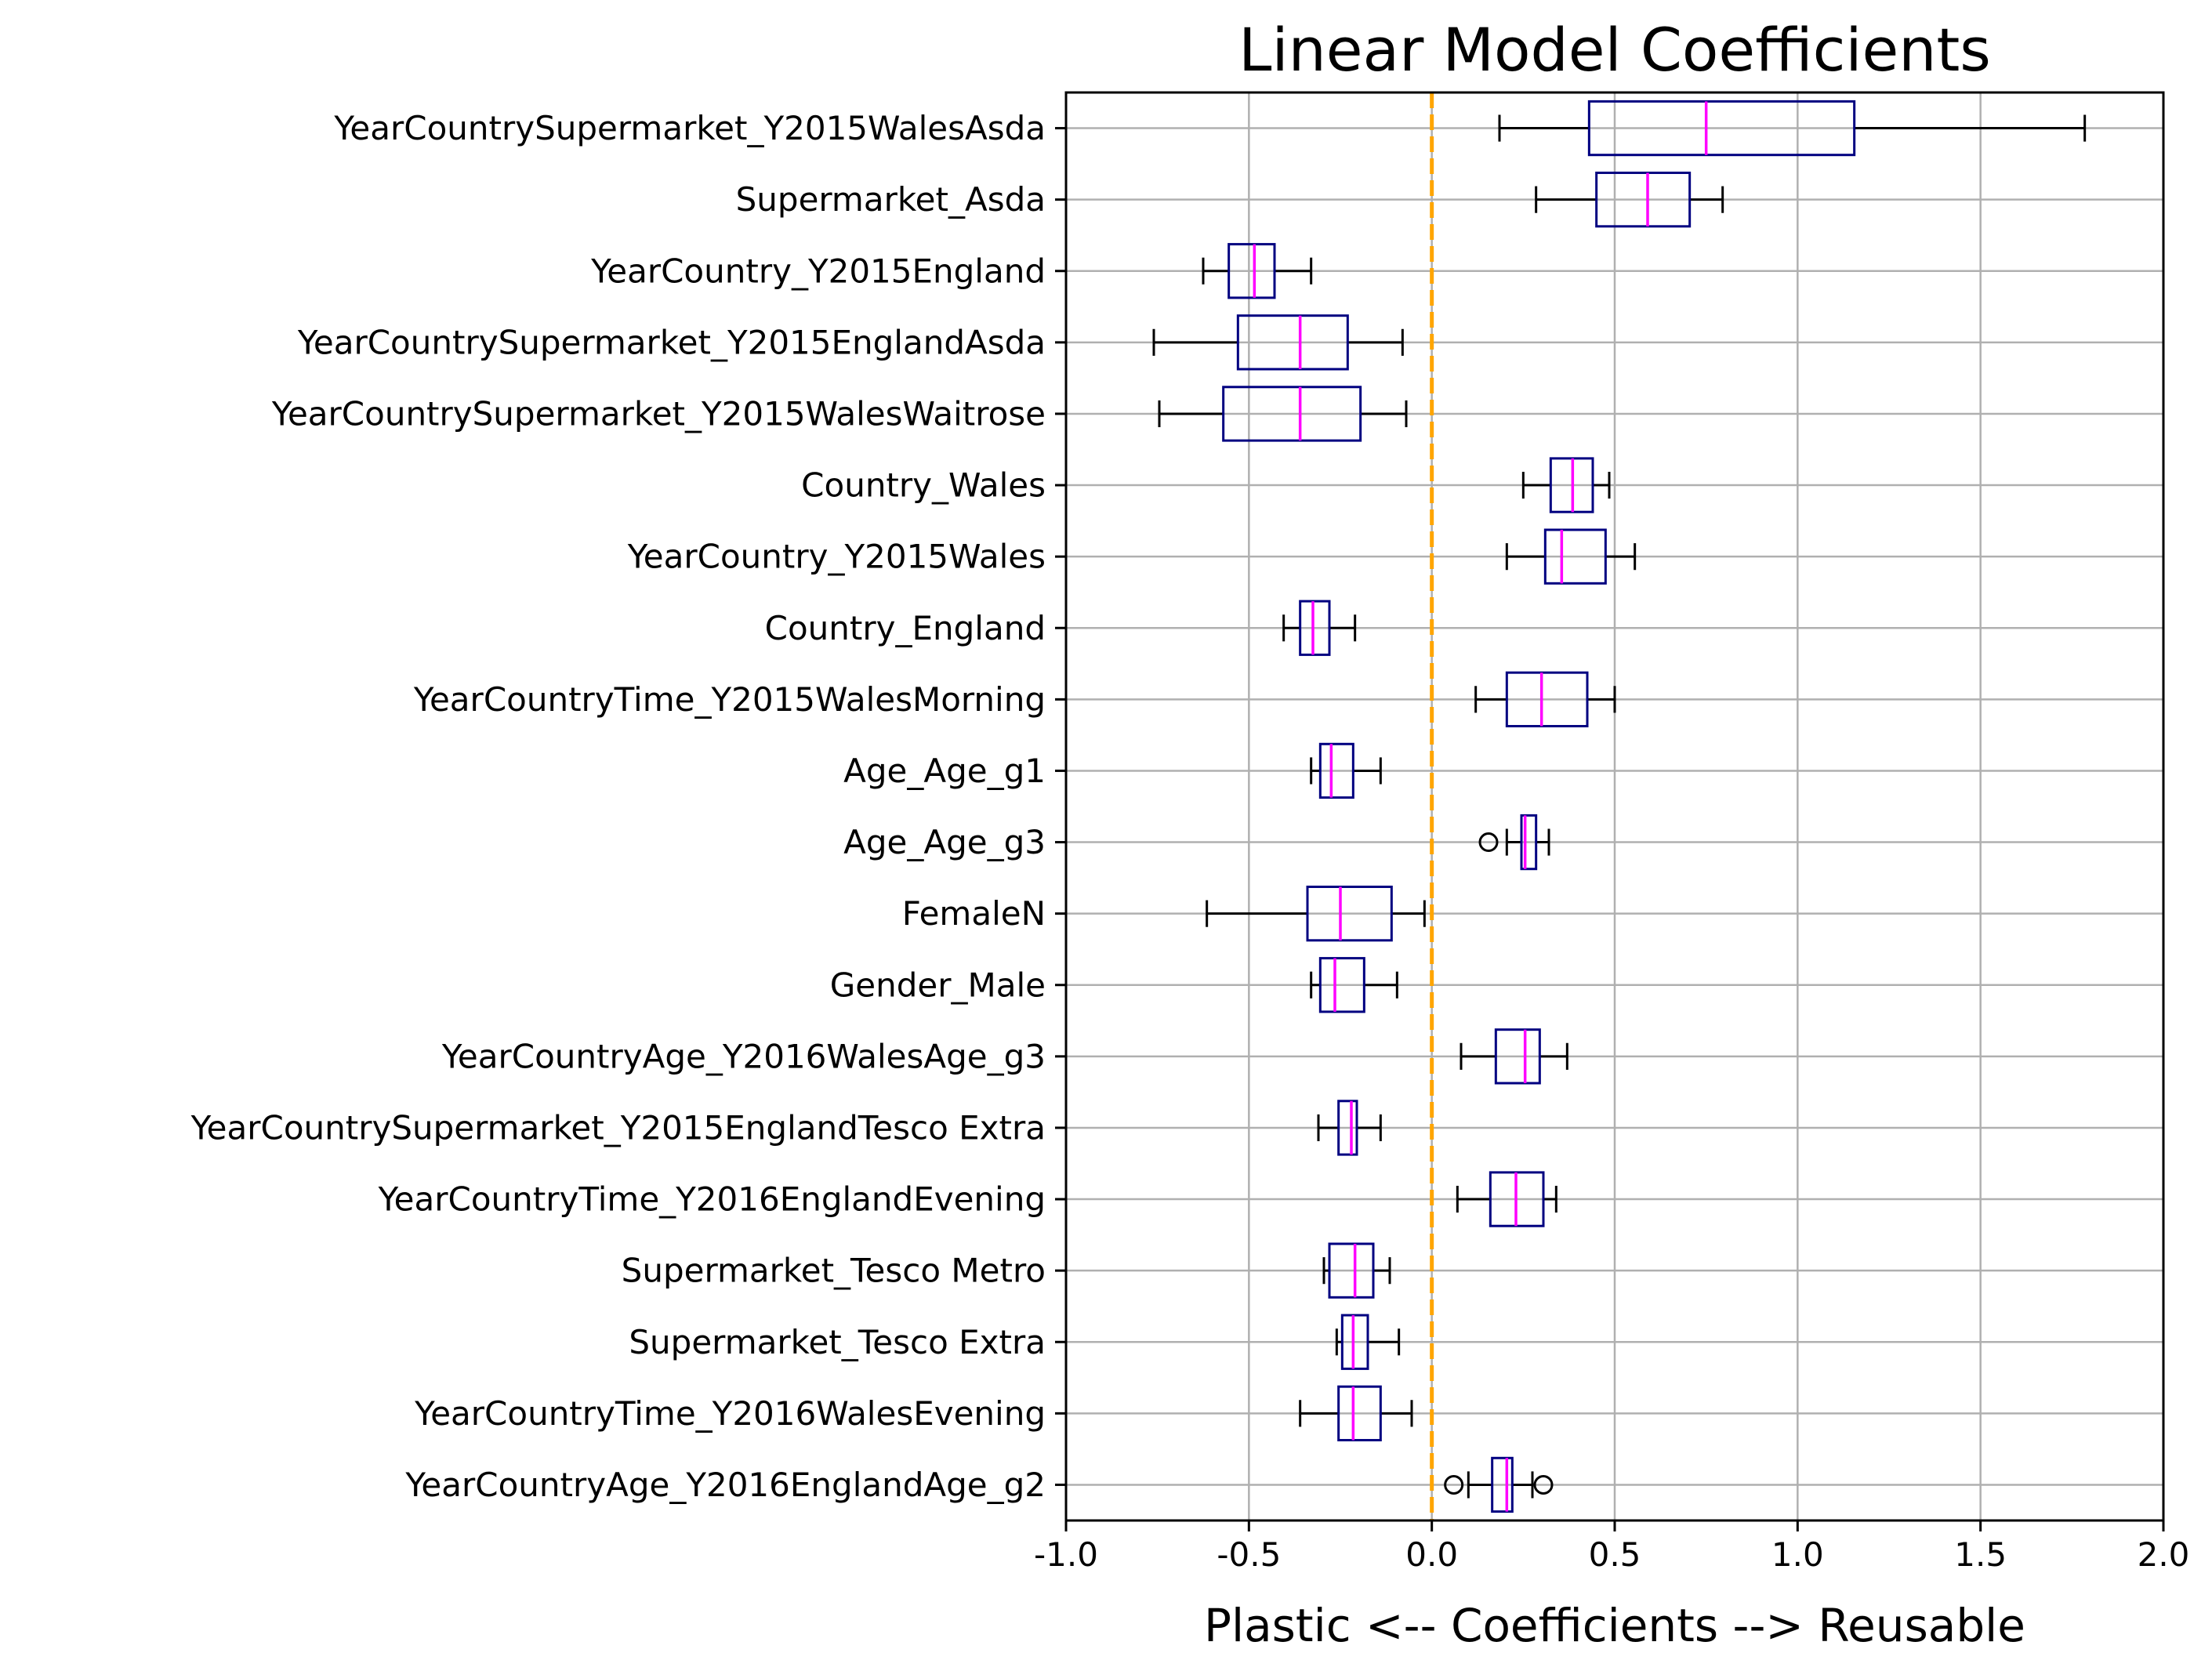  Describe the element at coordinates (730, 1413) in the screenshot. I see `y-tick-label: YearCountryTime_Y2016WalesEvening` at that location.